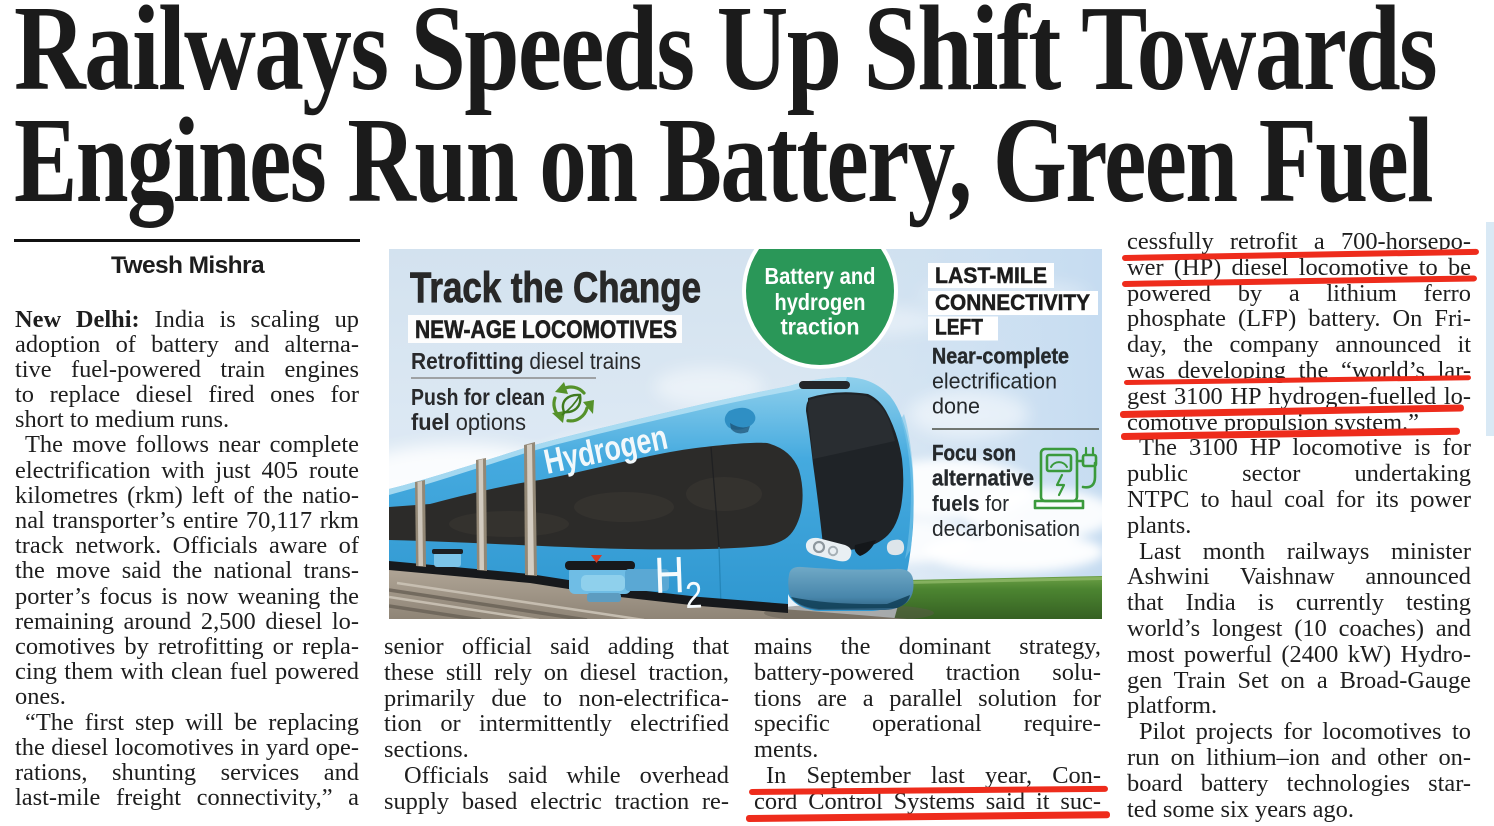  What do you see at coordinates (526, 361) in the screenshot?
I see `svg-text: Retrofitting diesel trains` at bounding box center [526, 361].